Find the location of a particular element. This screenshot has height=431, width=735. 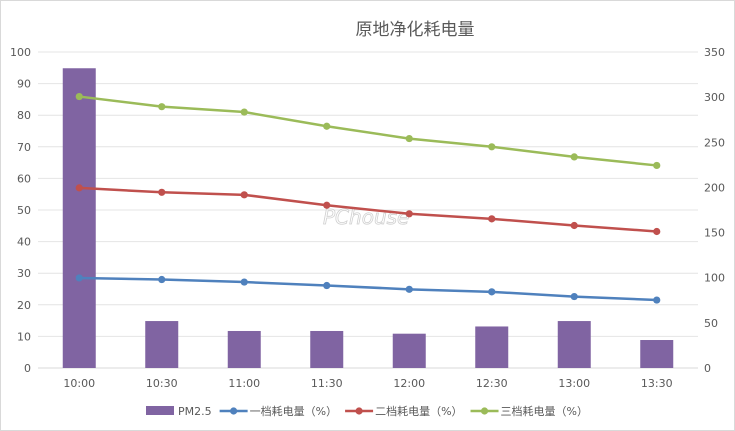

x-tick-label: 13:30 is located at coordinates (657, 383).